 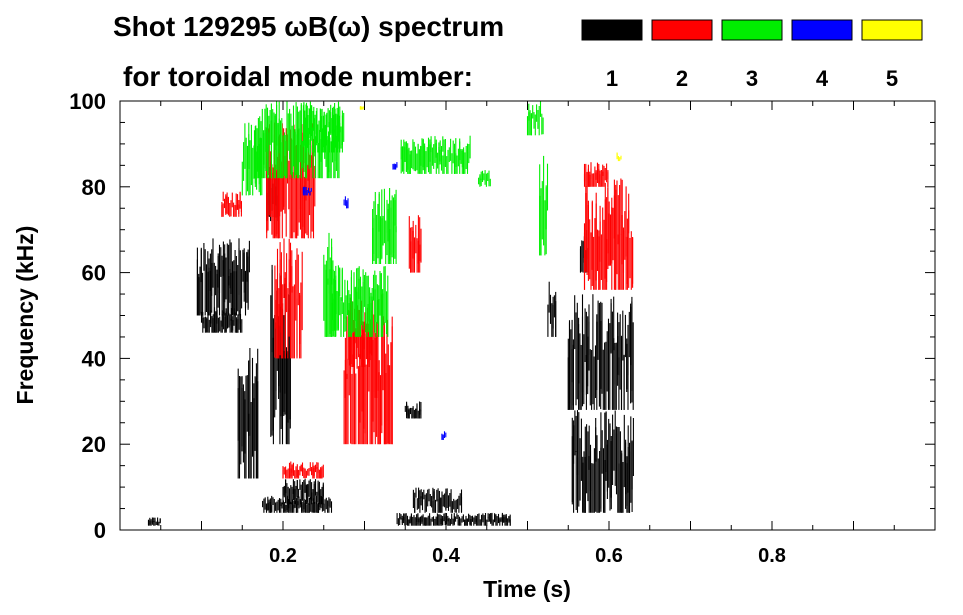 What do you see at coordinates (822, 78) in the screenshot?
I see `legend-label-4: 4` at bounding box center [822, 78].